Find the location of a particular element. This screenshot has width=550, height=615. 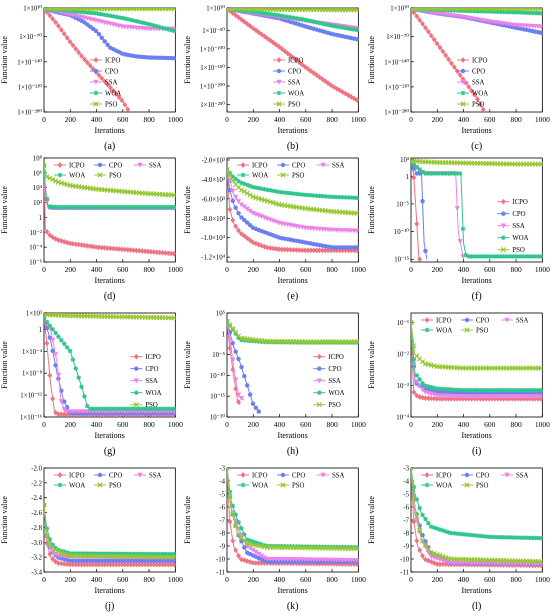

x-axis-label: Iterations is located at coordinates (293, 590).